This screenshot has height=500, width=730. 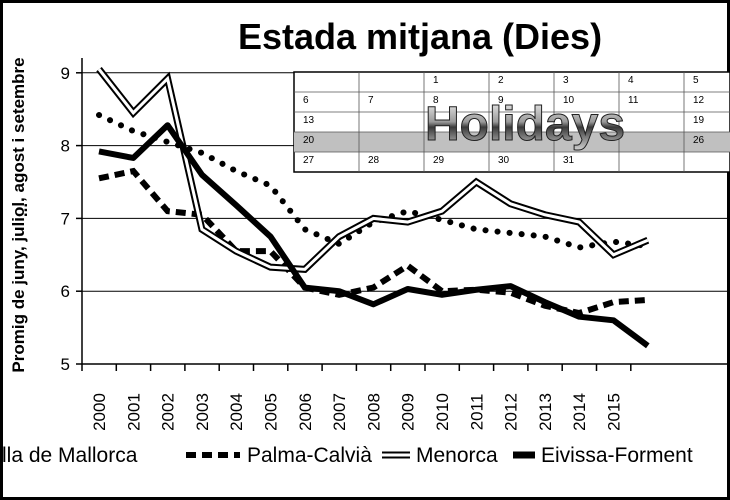 I want to click on x-tick-label: 2006, so click(x=305, y=412).